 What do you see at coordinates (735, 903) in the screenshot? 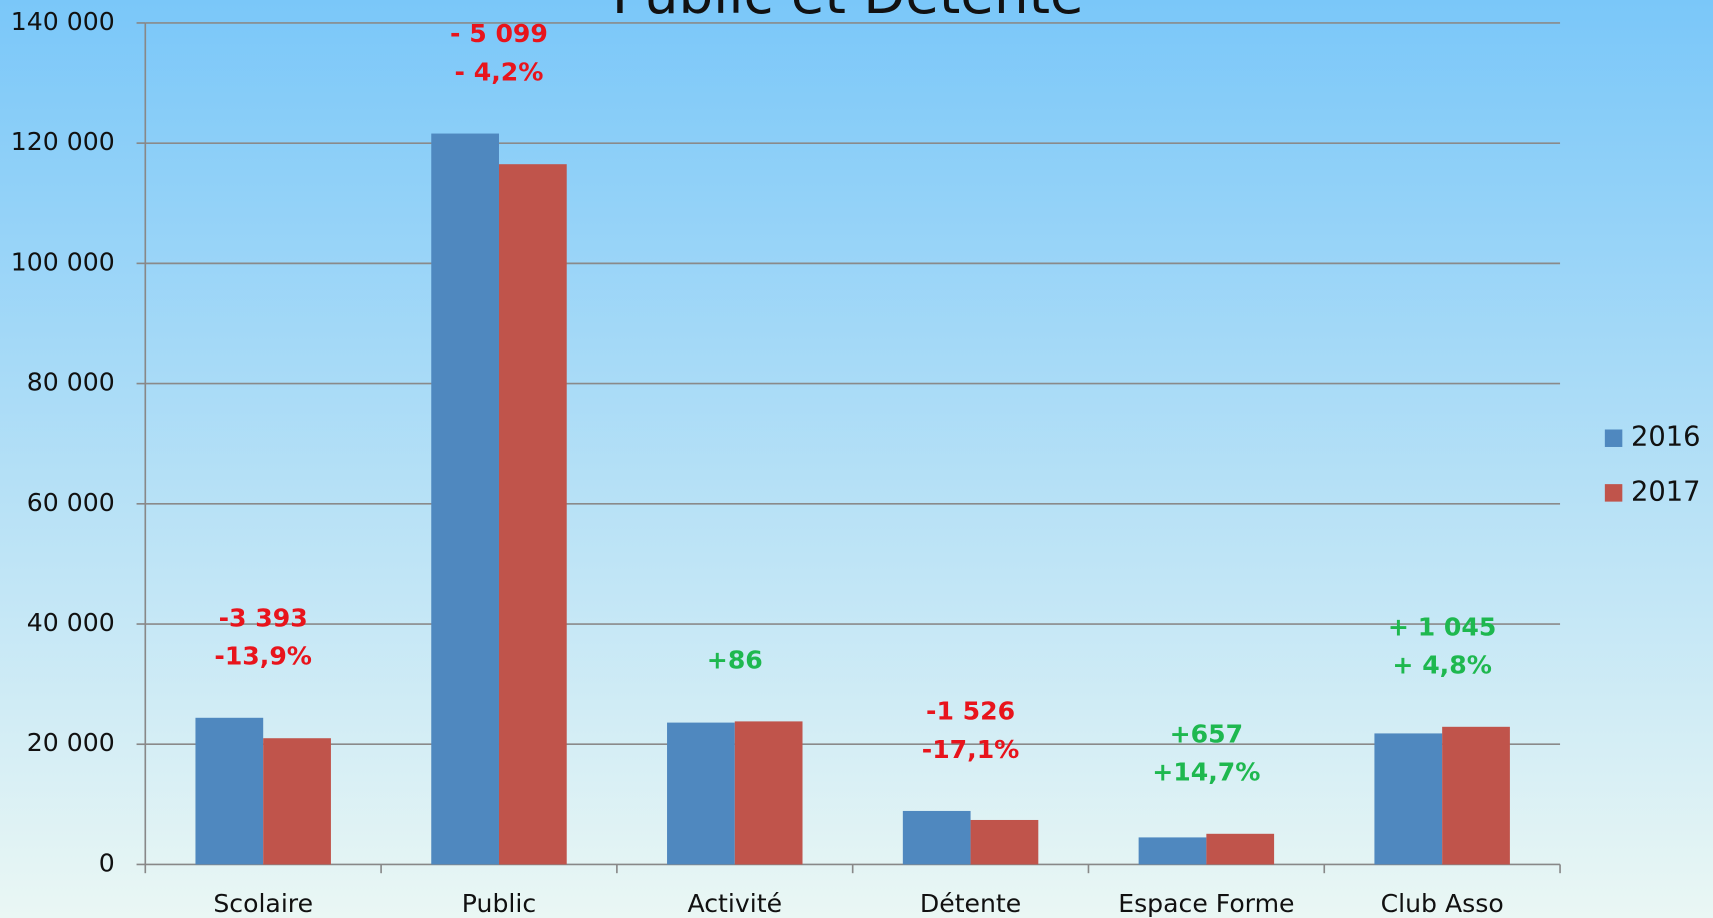
I see `x-tick-label: Activité` at bounding box center [735, 903].